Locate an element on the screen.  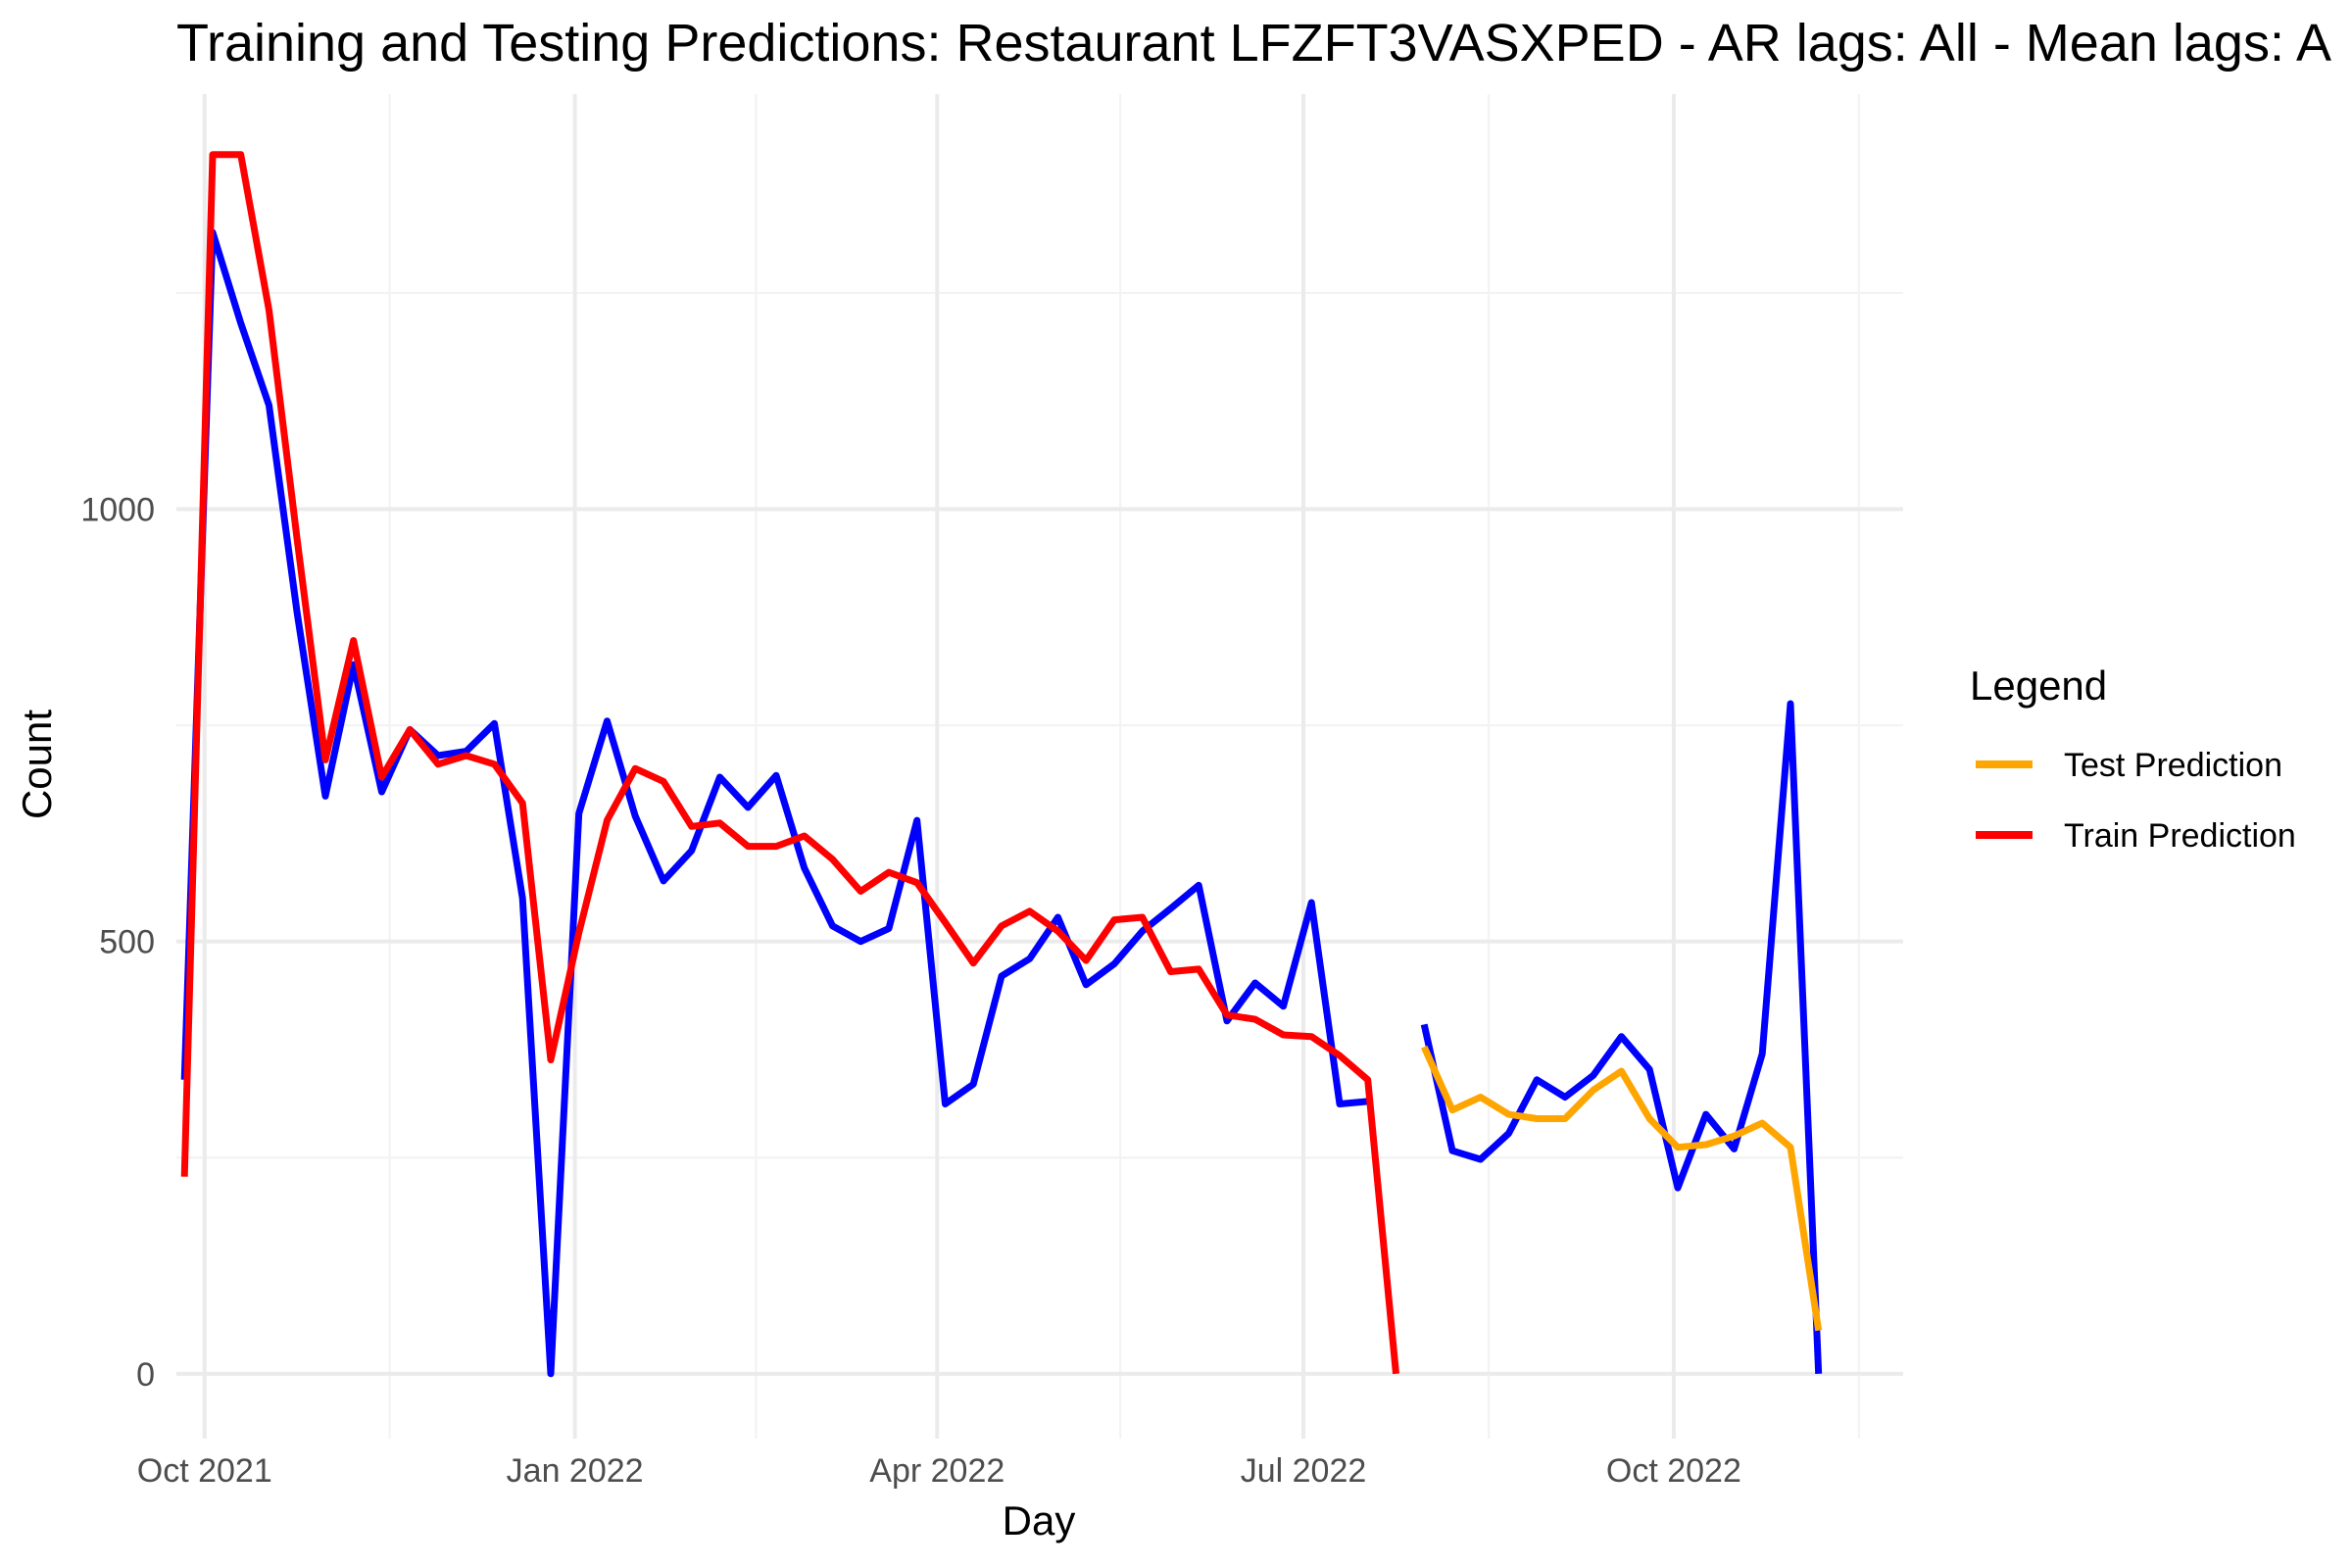
x-tick-label: Jul 2022 is located at coordinates (1304, 1471).